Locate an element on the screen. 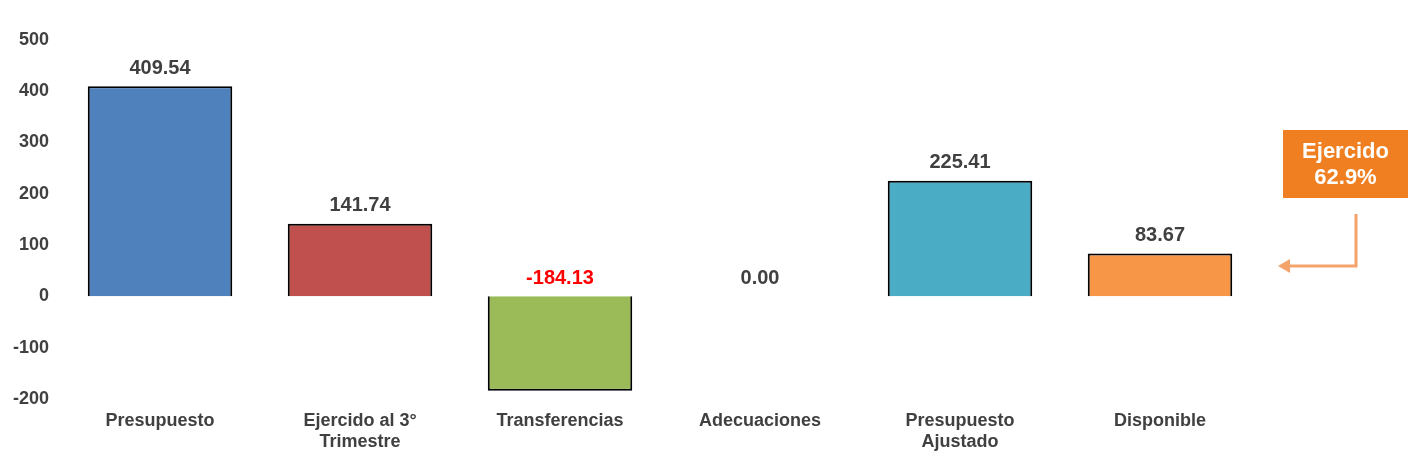 The image size is (1420, 456). x-tick-label: Presupuesto Ajustado is located at coordinates (960, 430).